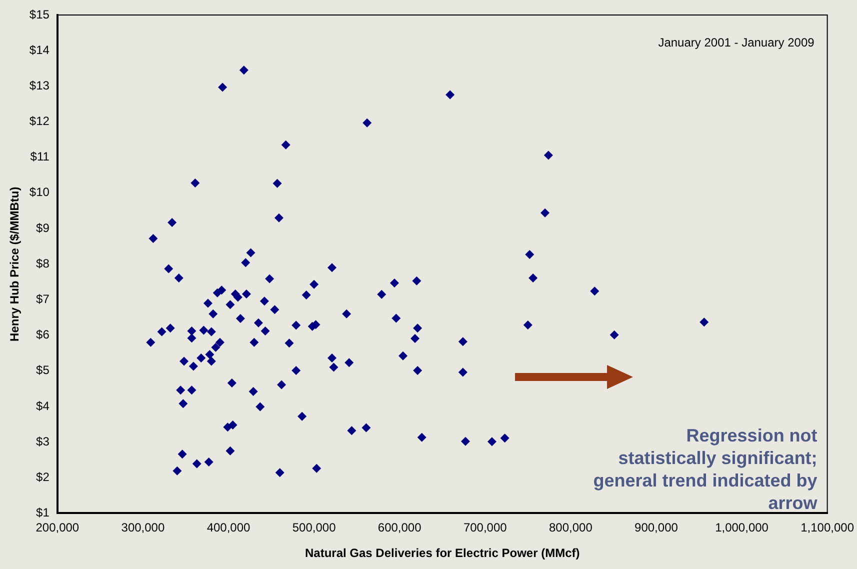 This screenshot has height=569, width=857. I want to click on x-tick-label: 800,000, so click(570, 527).